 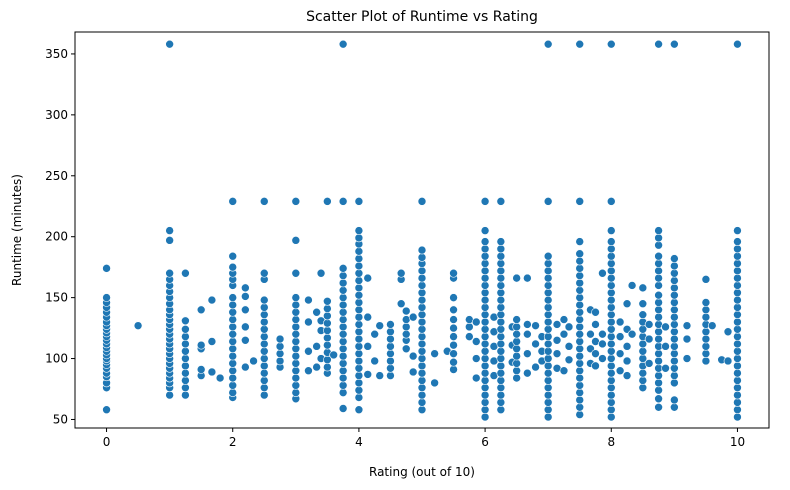 What do you see at coordinates (107, 442) in the screenshot?
I see `x-tick-label: 0` at bounding box center [107, 442].